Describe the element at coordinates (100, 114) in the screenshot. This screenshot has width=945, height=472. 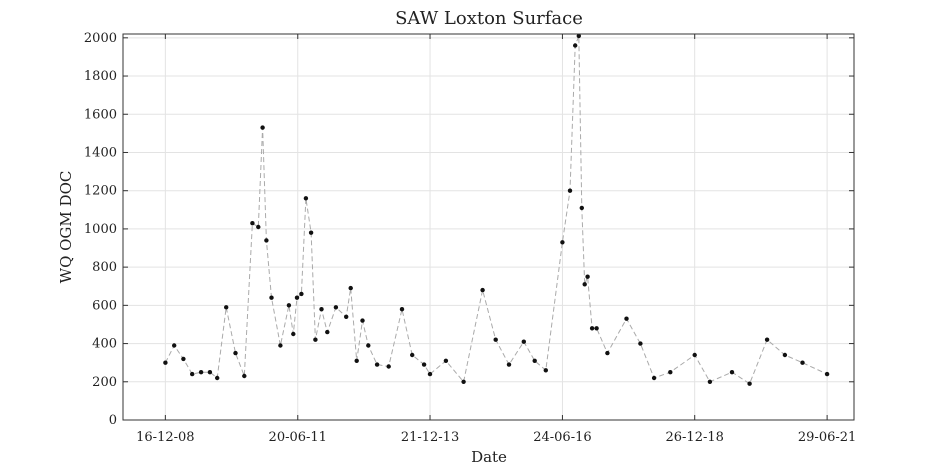
I see `y-tick-label: 1600` at that location.